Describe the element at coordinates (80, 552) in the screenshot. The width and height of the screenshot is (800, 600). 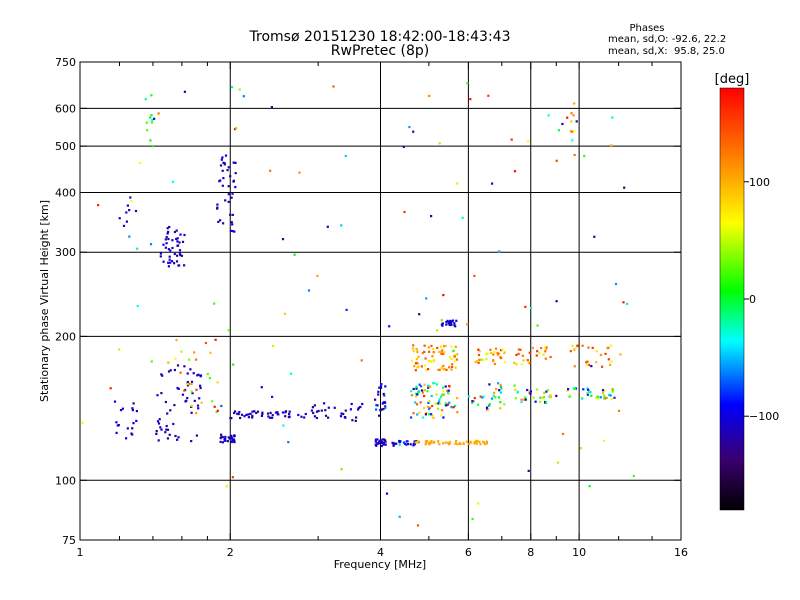
I see `x-tick-label: 1` at that location.